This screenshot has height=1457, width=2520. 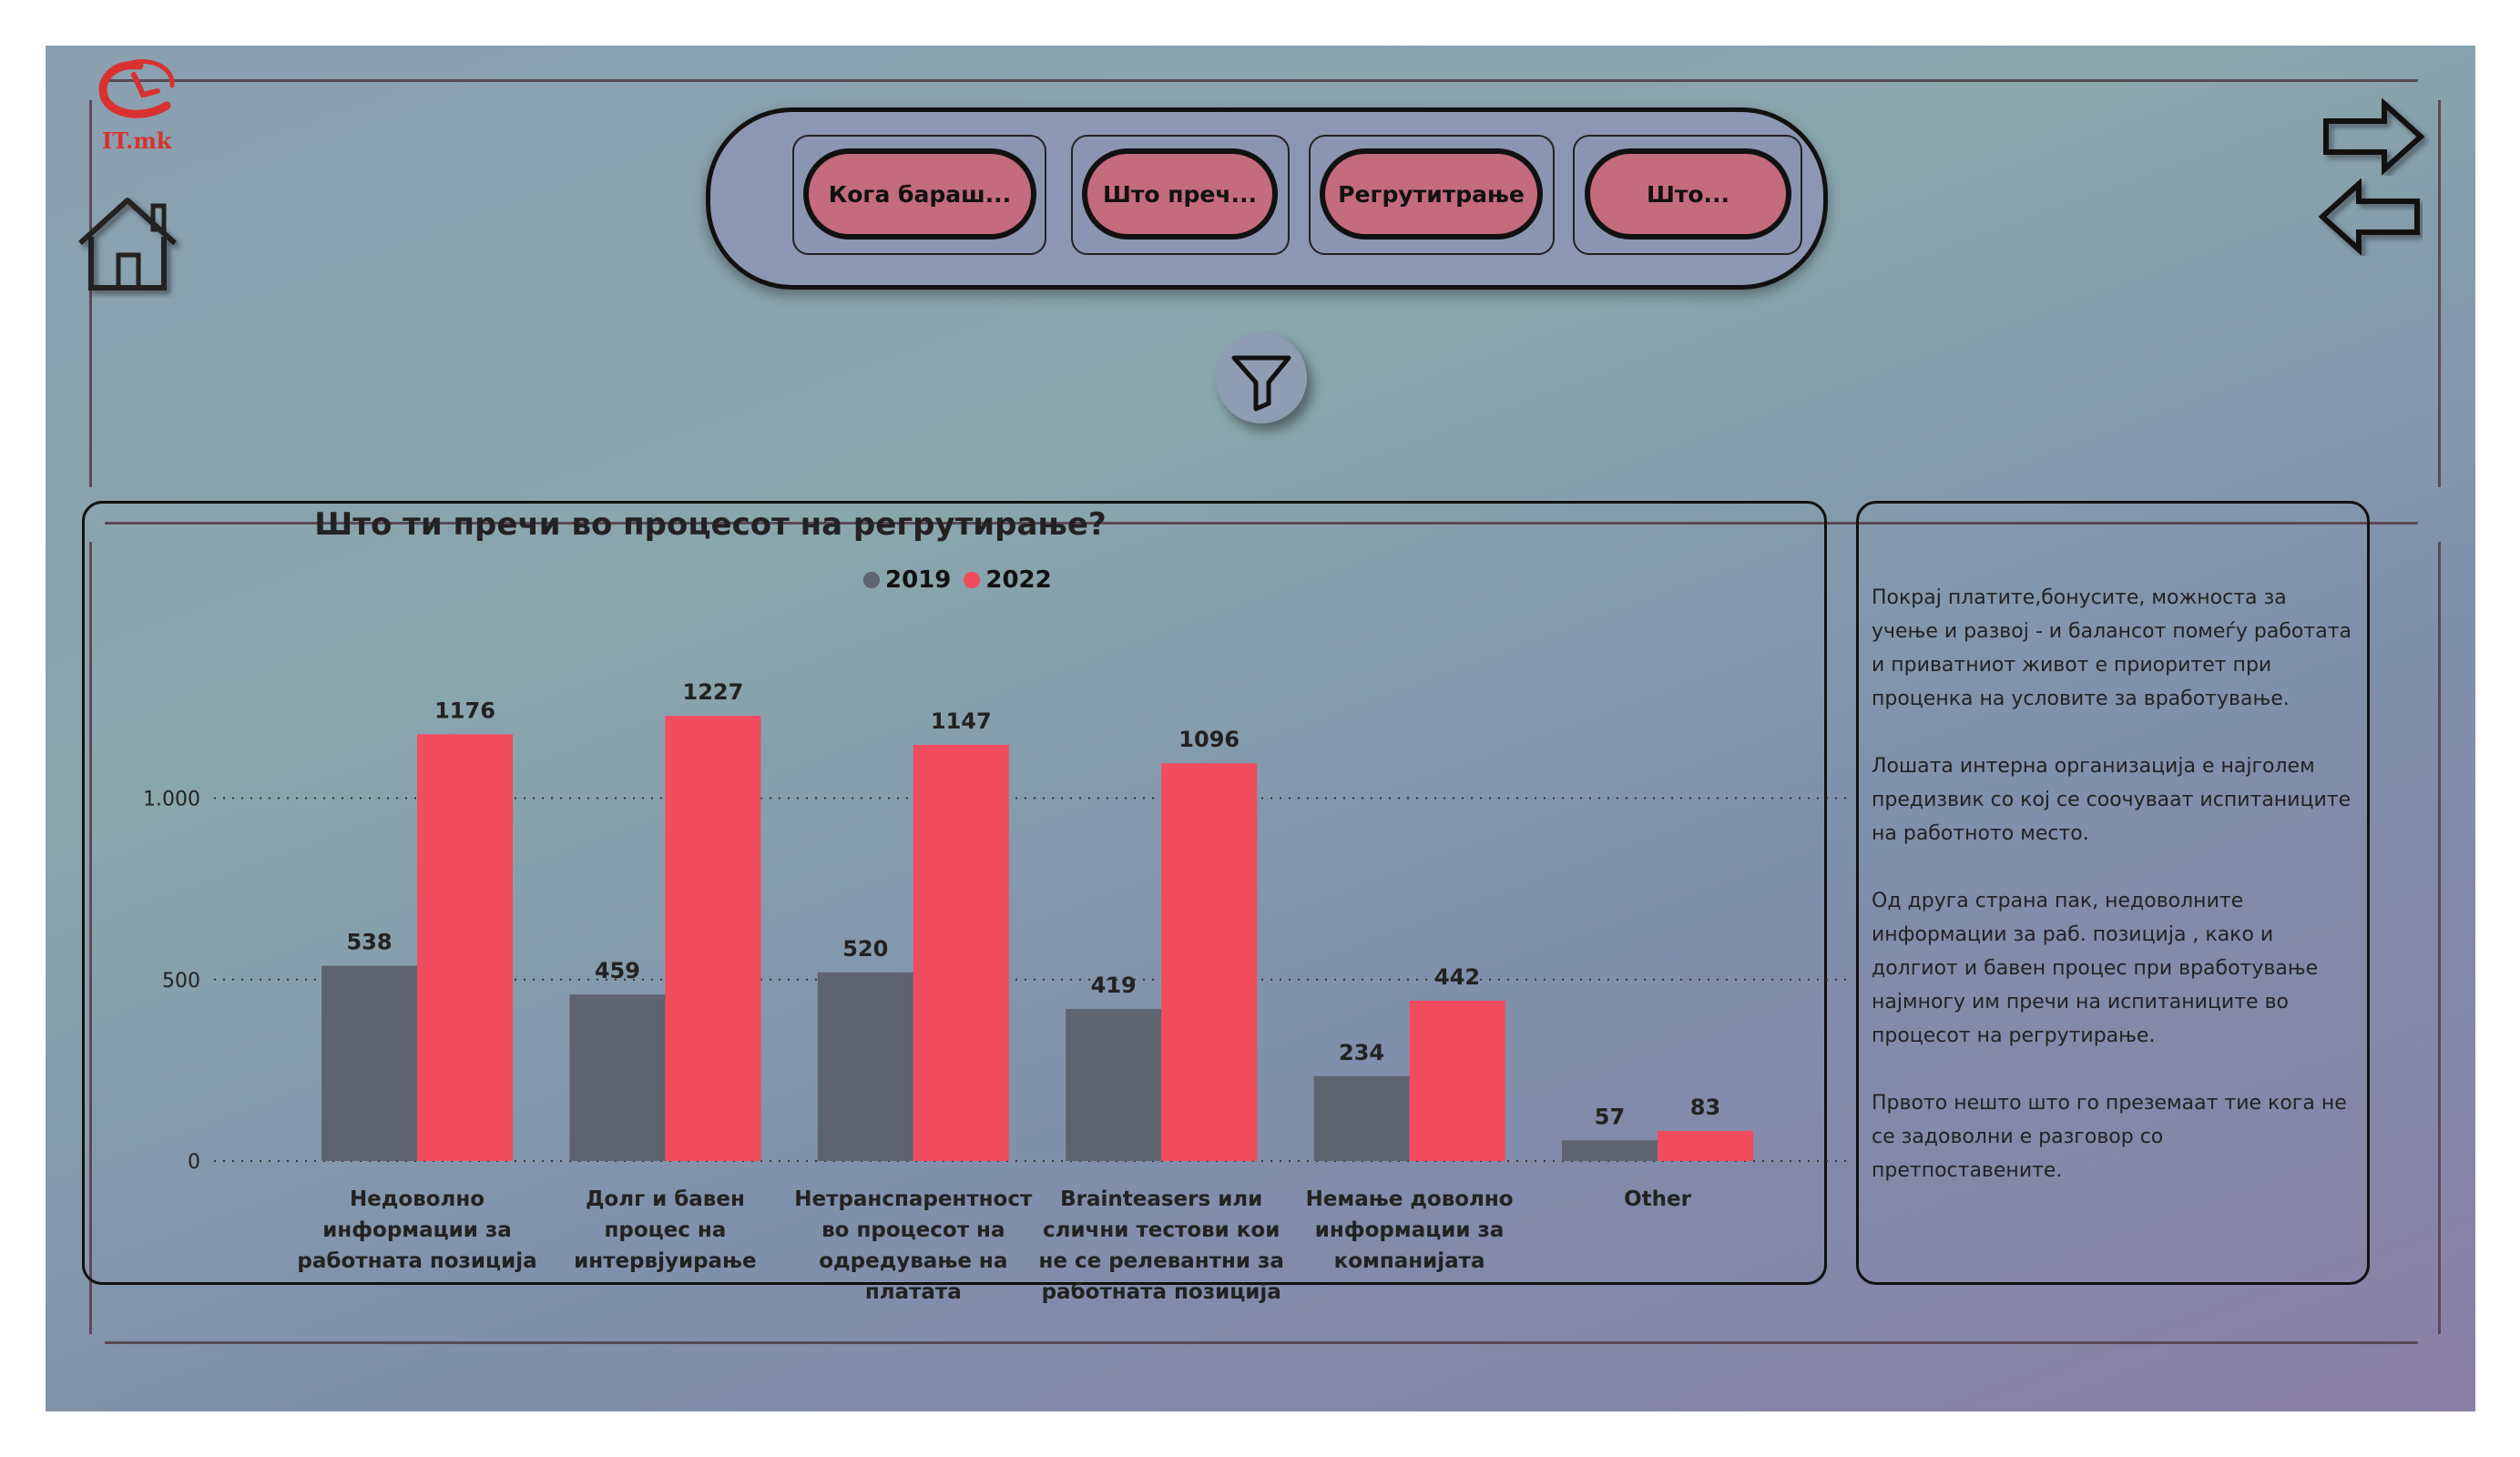 What do you see at coordinates (137, 140) in the screenshot?
I see `logo-text: IT.mk` at bounding box center [137, 140].